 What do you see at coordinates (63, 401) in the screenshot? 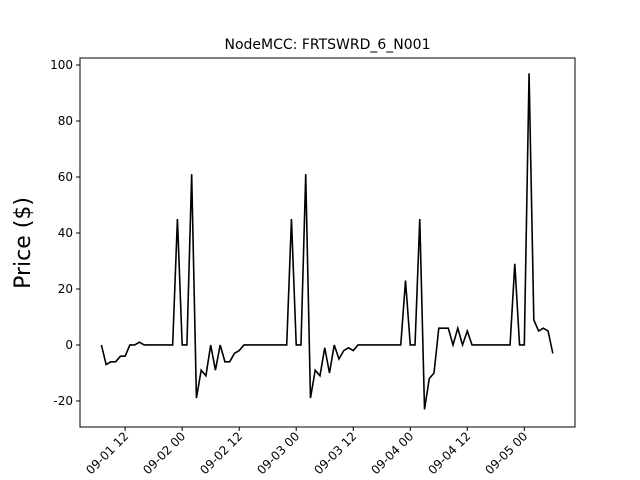
I see `y-tick-label: -20` at bounding box center [63, 401].